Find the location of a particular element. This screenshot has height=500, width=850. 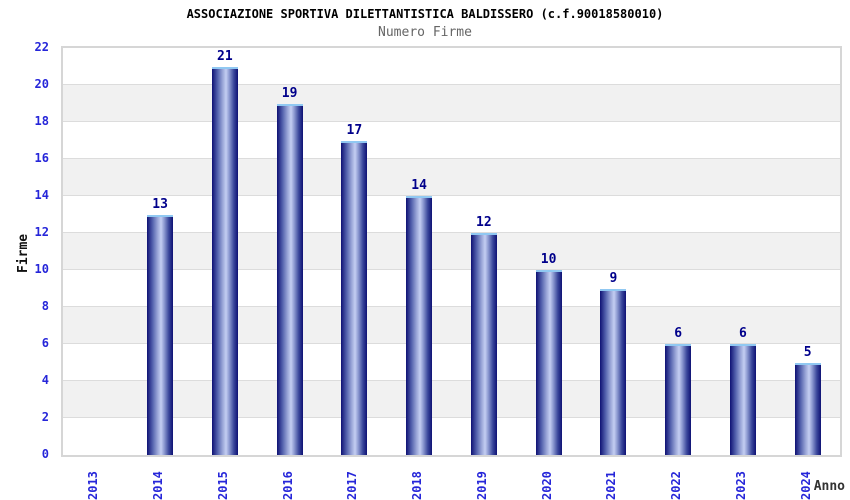

x-axis-title: Anno is located at coordinates (829, 486).